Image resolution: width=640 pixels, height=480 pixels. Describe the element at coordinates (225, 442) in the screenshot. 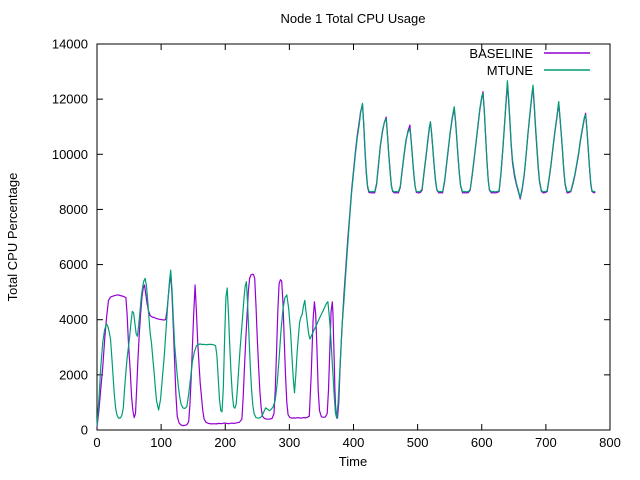

I see `x-tick-label: 200` at that location.